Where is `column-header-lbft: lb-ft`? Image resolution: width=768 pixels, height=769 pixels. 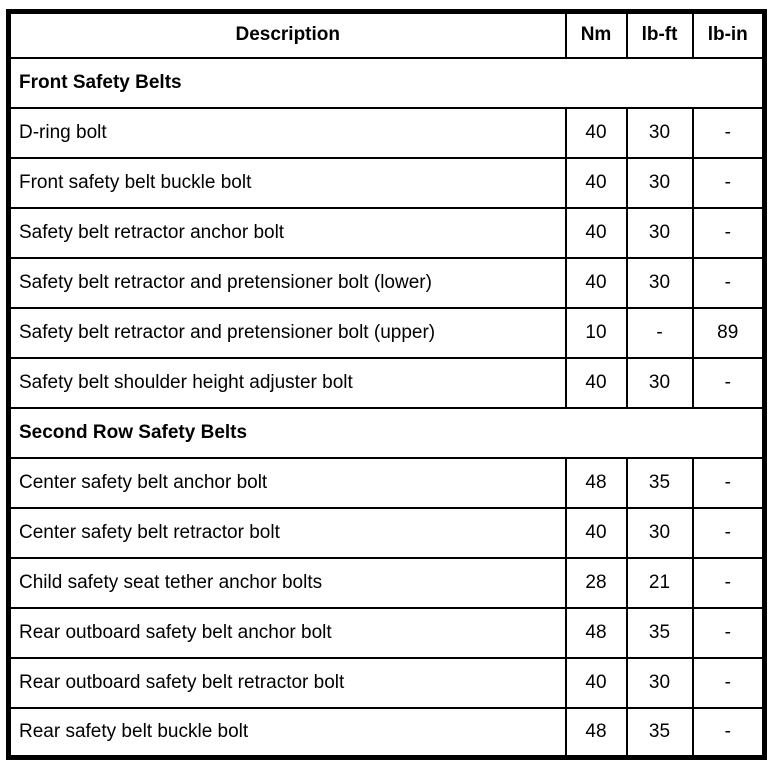
column-header-lbft: lb-ft is located at coordinates (659, 34).